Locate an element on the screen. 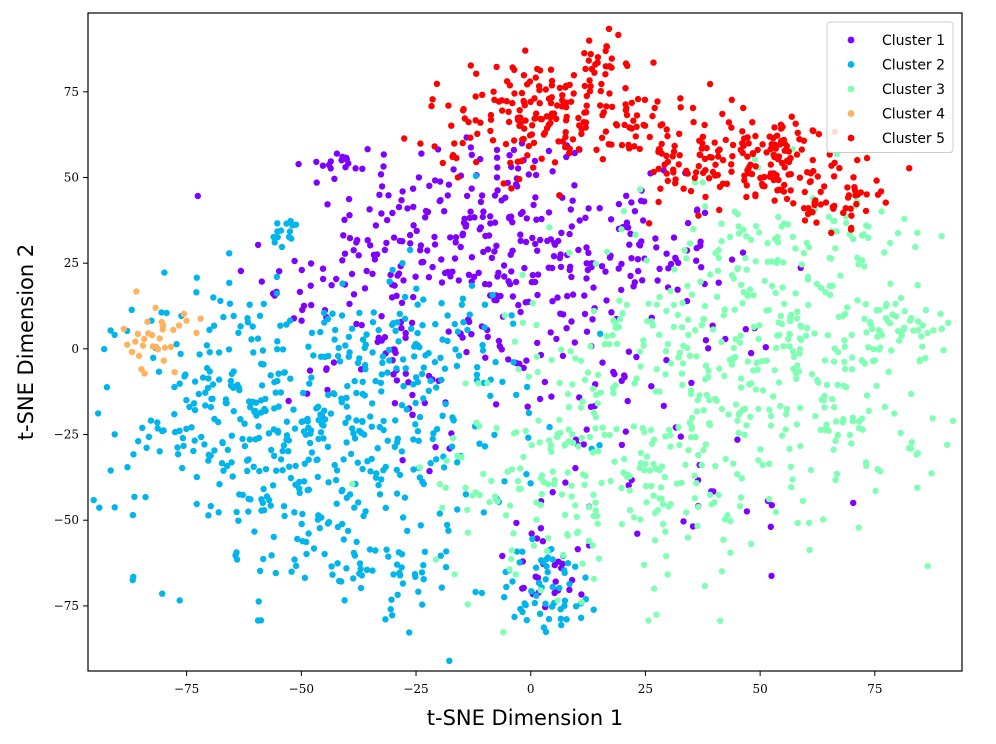 The width and height of the screenshot is (996, 744). y-tick-label: 75 is located at coordinates (71, 92).